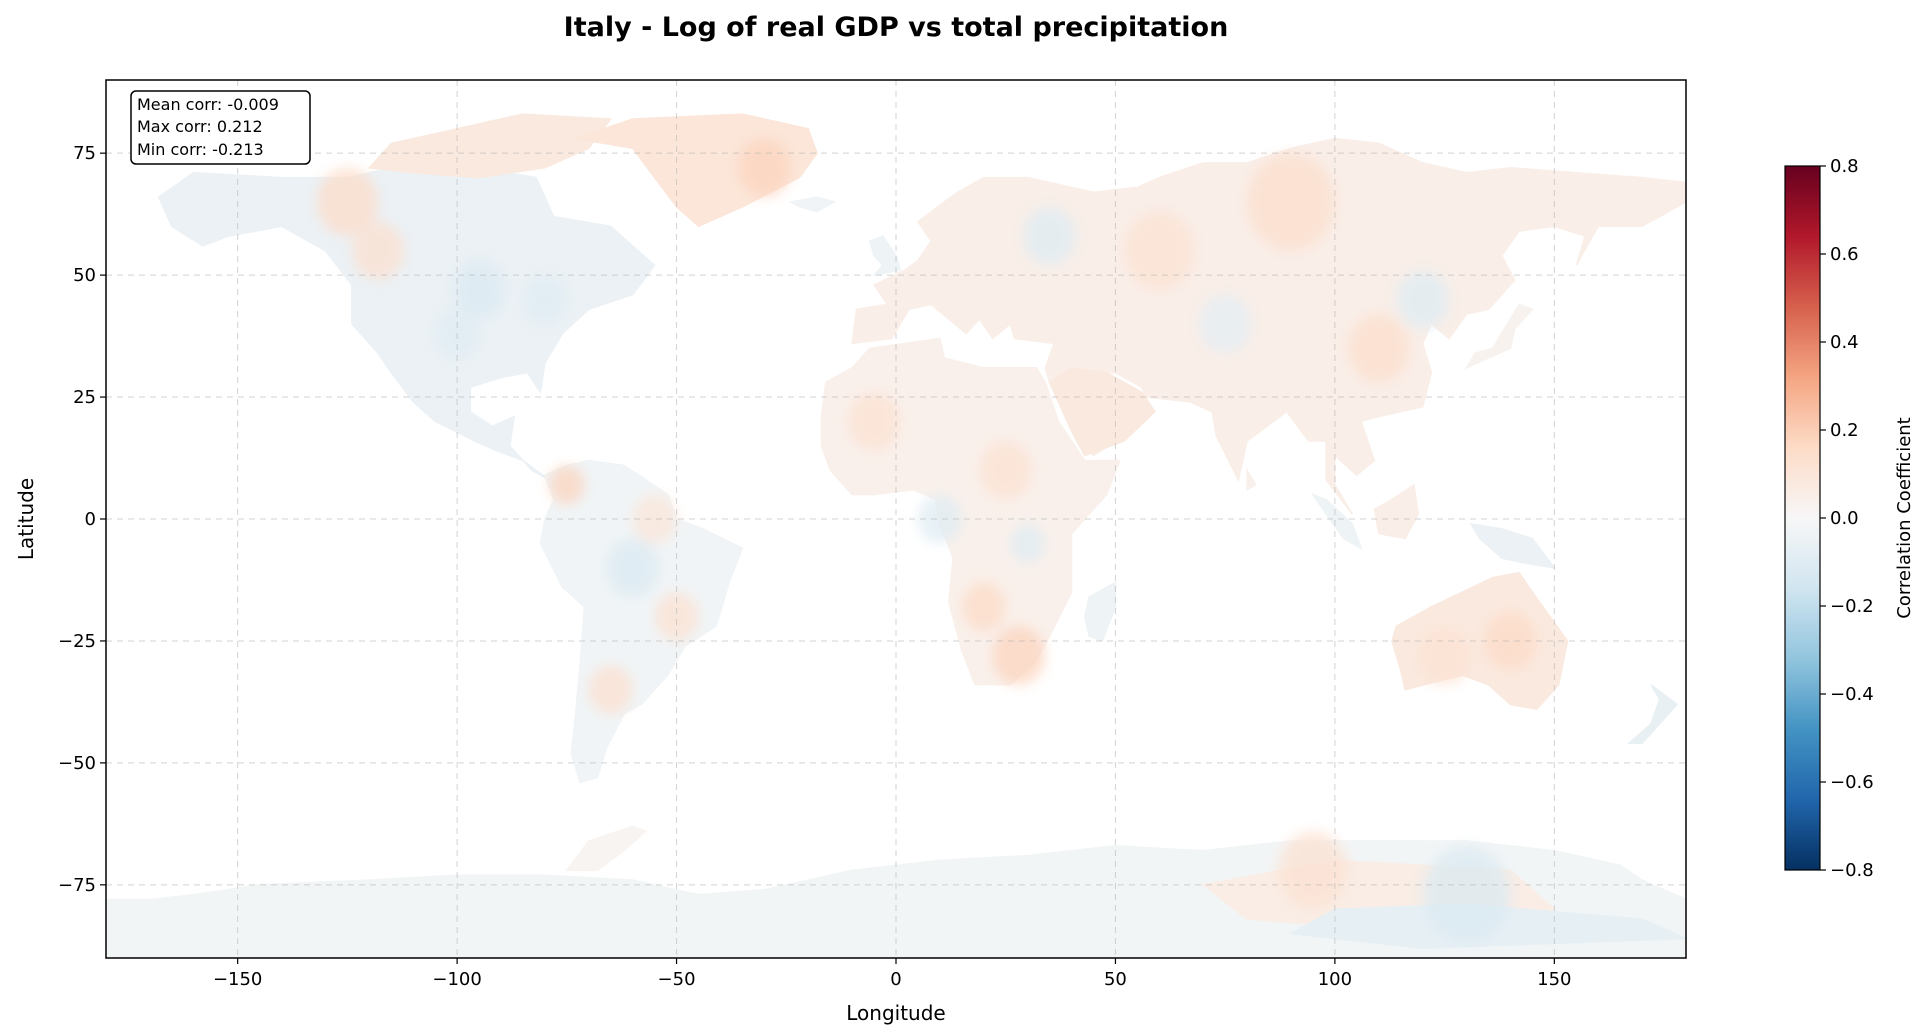  What do you see at coordinates (200, 126) in the screenshot?
I see `stat-max: Max corr: 0.212` at bounding box center [200, 126].